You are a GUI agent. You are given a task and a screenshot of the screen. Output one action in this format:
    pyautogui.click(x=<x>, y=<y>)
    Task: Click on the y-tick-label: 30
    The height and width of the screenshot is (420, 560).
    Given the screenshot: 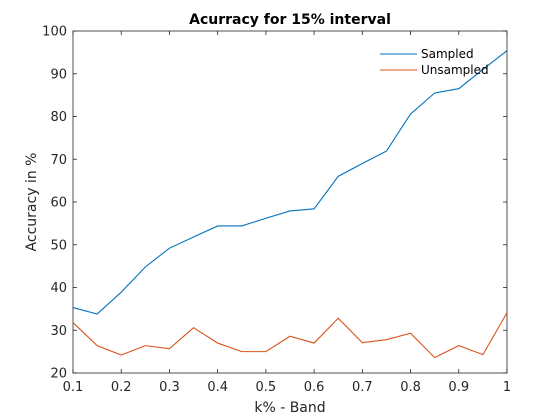 What is the action you would take?
    pyautogui.click(x=58, y=331)
    